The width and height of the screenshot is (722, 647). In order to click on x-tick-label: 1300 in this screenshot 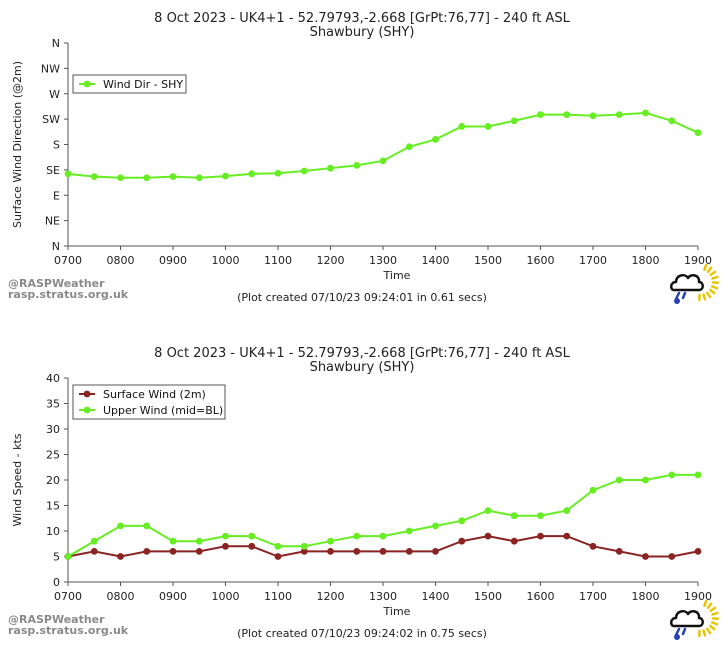, I will do `click(383, 596)`.